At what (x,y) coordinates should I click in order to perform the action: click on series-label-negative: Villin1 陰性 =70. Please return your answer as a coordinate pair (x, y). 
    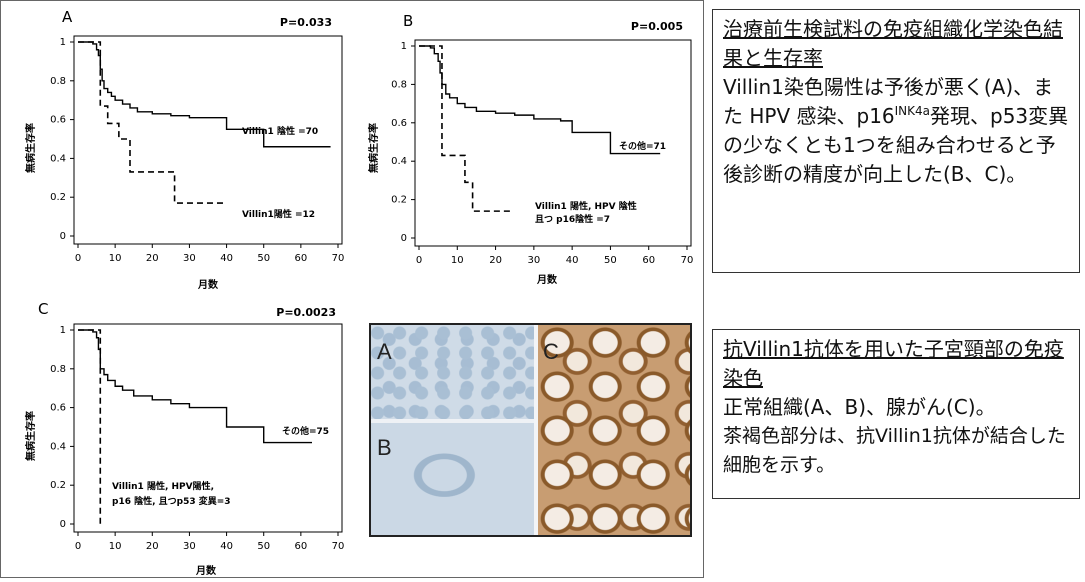
    Looking at the image, I should click on (280, 131).